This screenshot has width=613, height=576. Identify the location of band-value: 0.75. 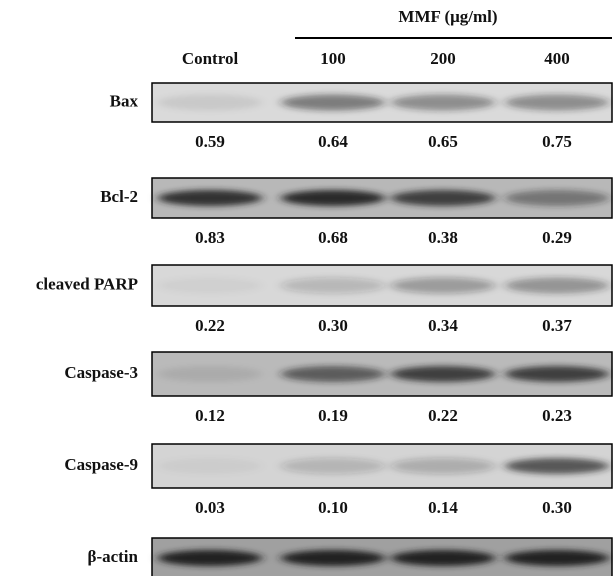
(557, 141).